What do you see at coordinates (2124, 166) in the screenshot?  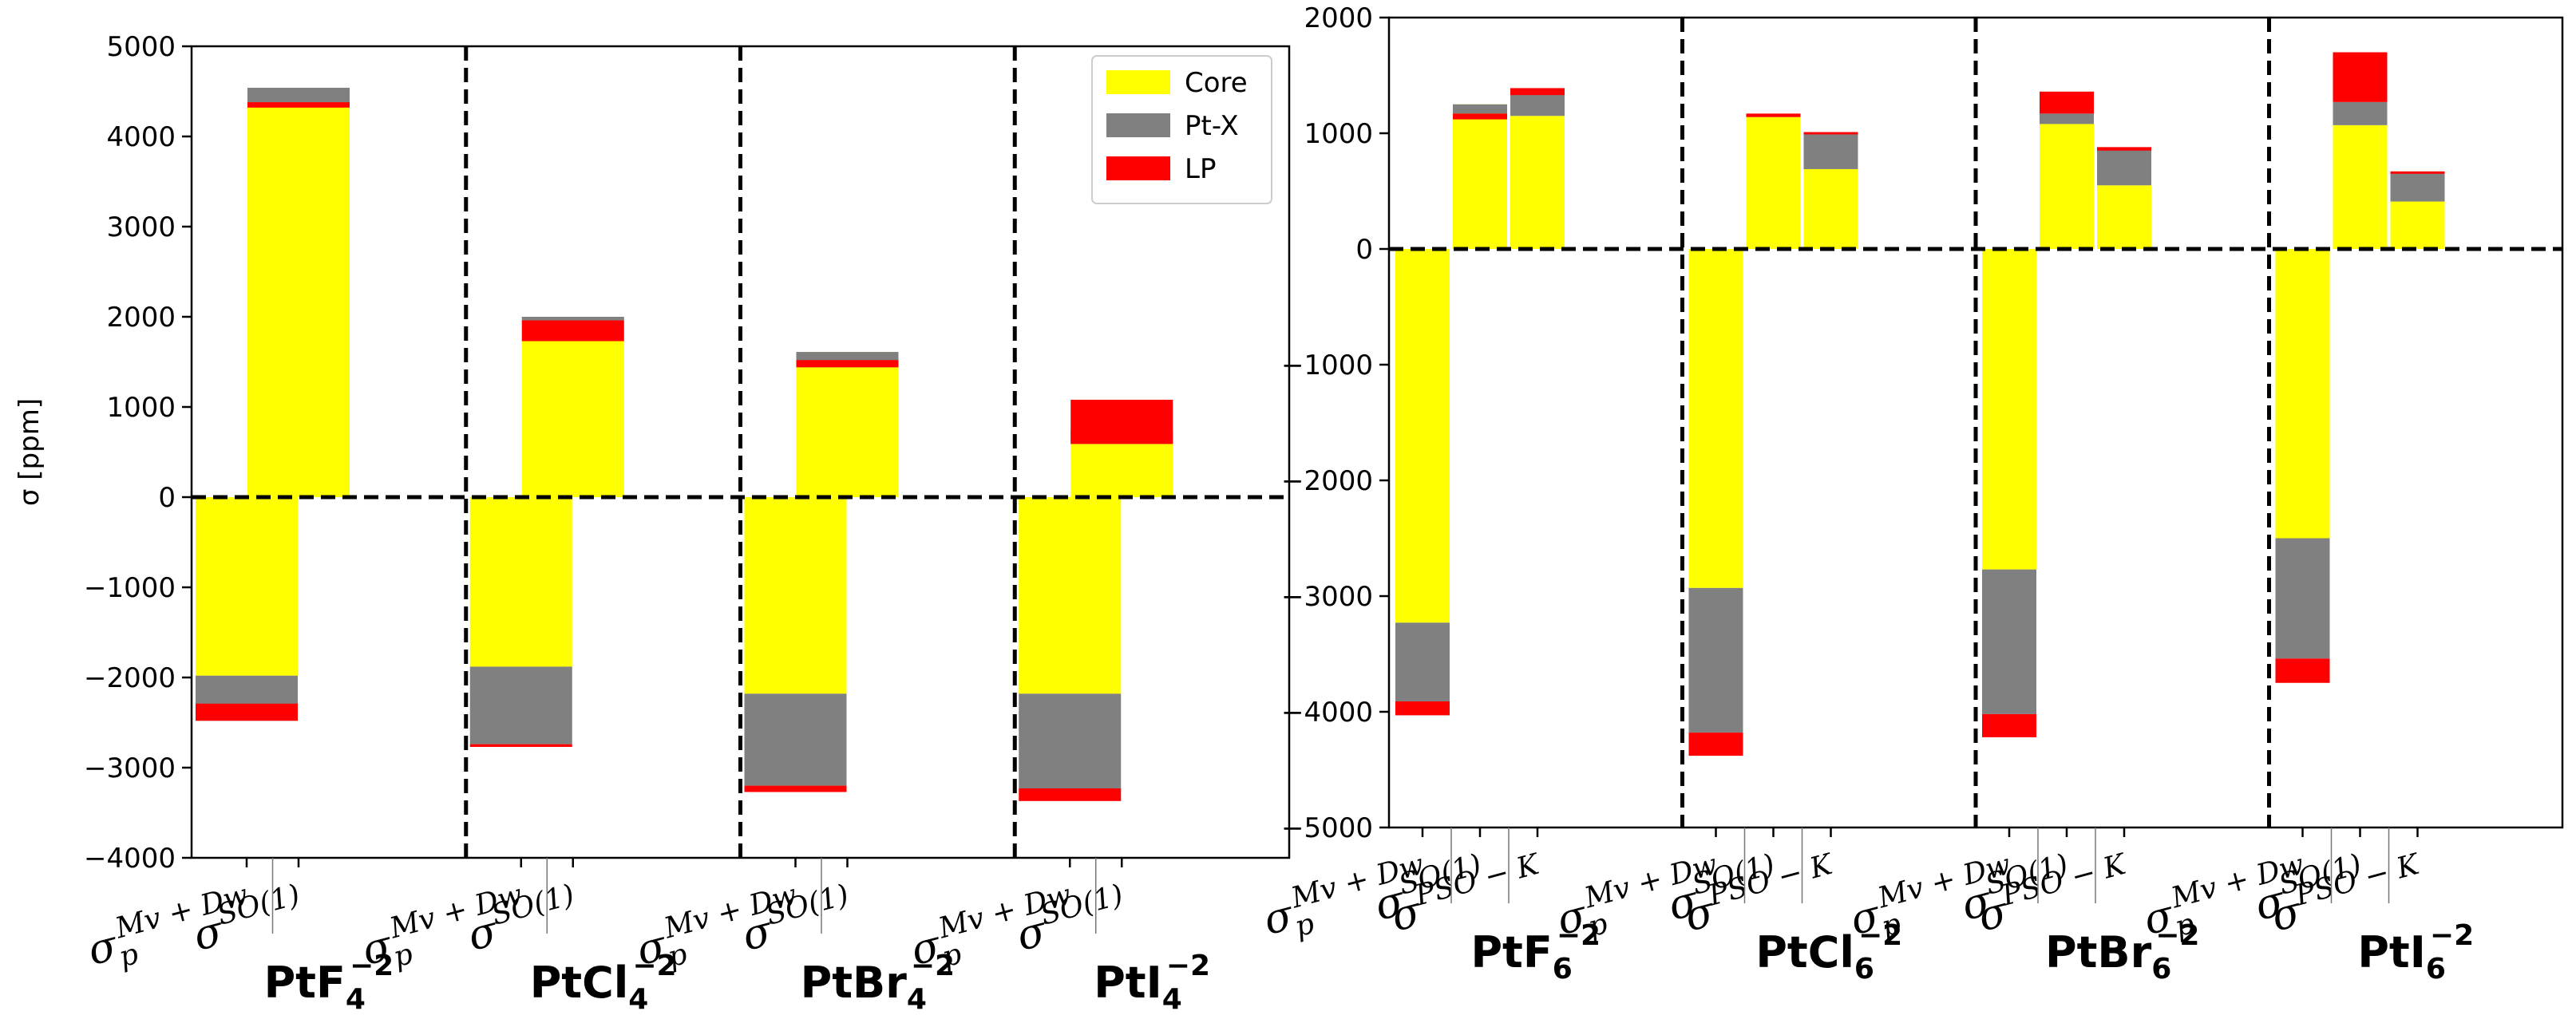 I see `bar-ptx-g2-s2` at bounding box center [2124, 166].